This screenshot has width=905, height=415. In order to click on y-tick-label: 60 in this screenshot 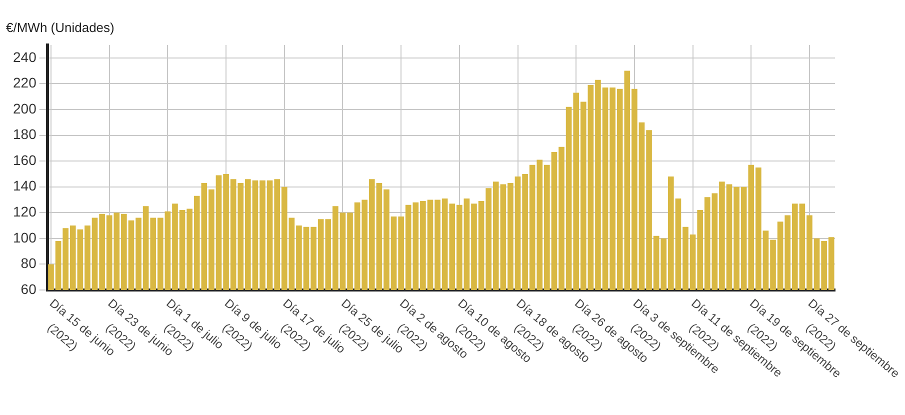, I will do `click(28, 288)`.